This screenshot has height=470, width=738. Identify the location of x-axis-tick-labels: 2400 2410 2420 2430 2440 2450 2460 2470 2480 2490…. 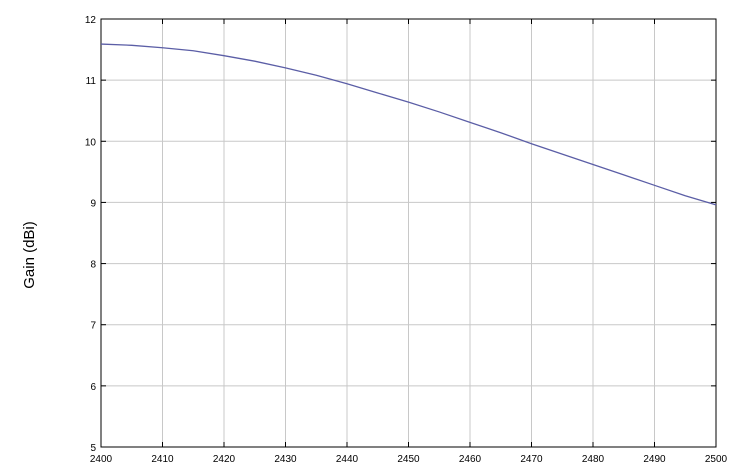
(409, 459).